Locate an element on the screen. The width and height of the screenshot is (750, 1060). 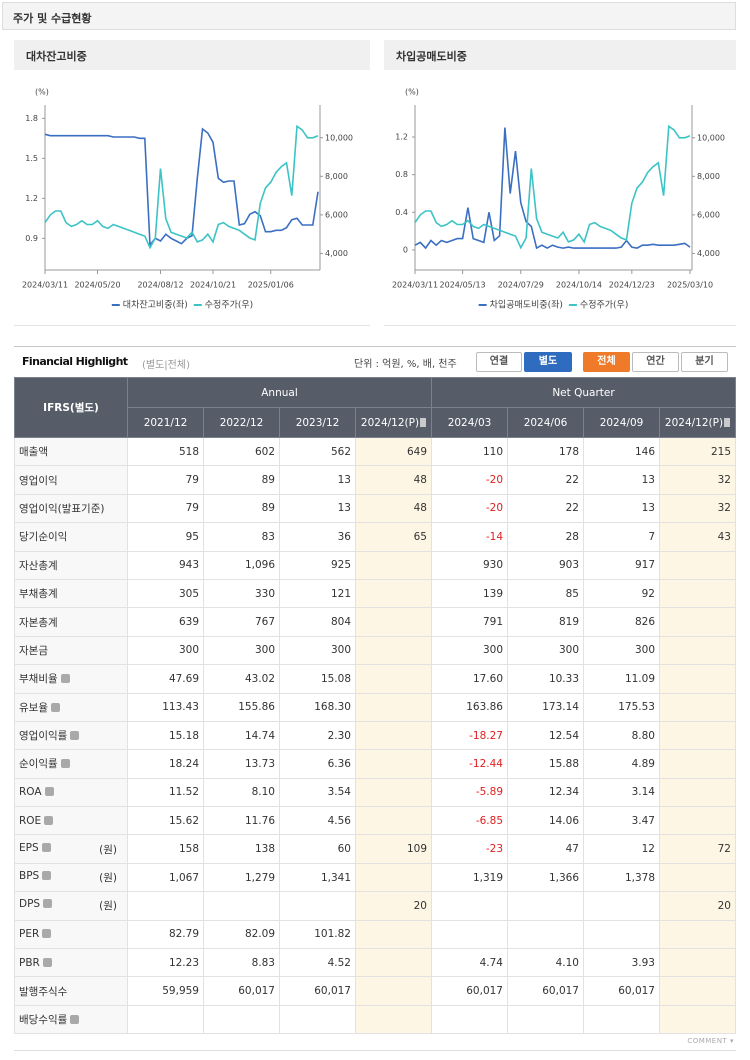
value-cell: 903 is located at coordinates (545, 565).